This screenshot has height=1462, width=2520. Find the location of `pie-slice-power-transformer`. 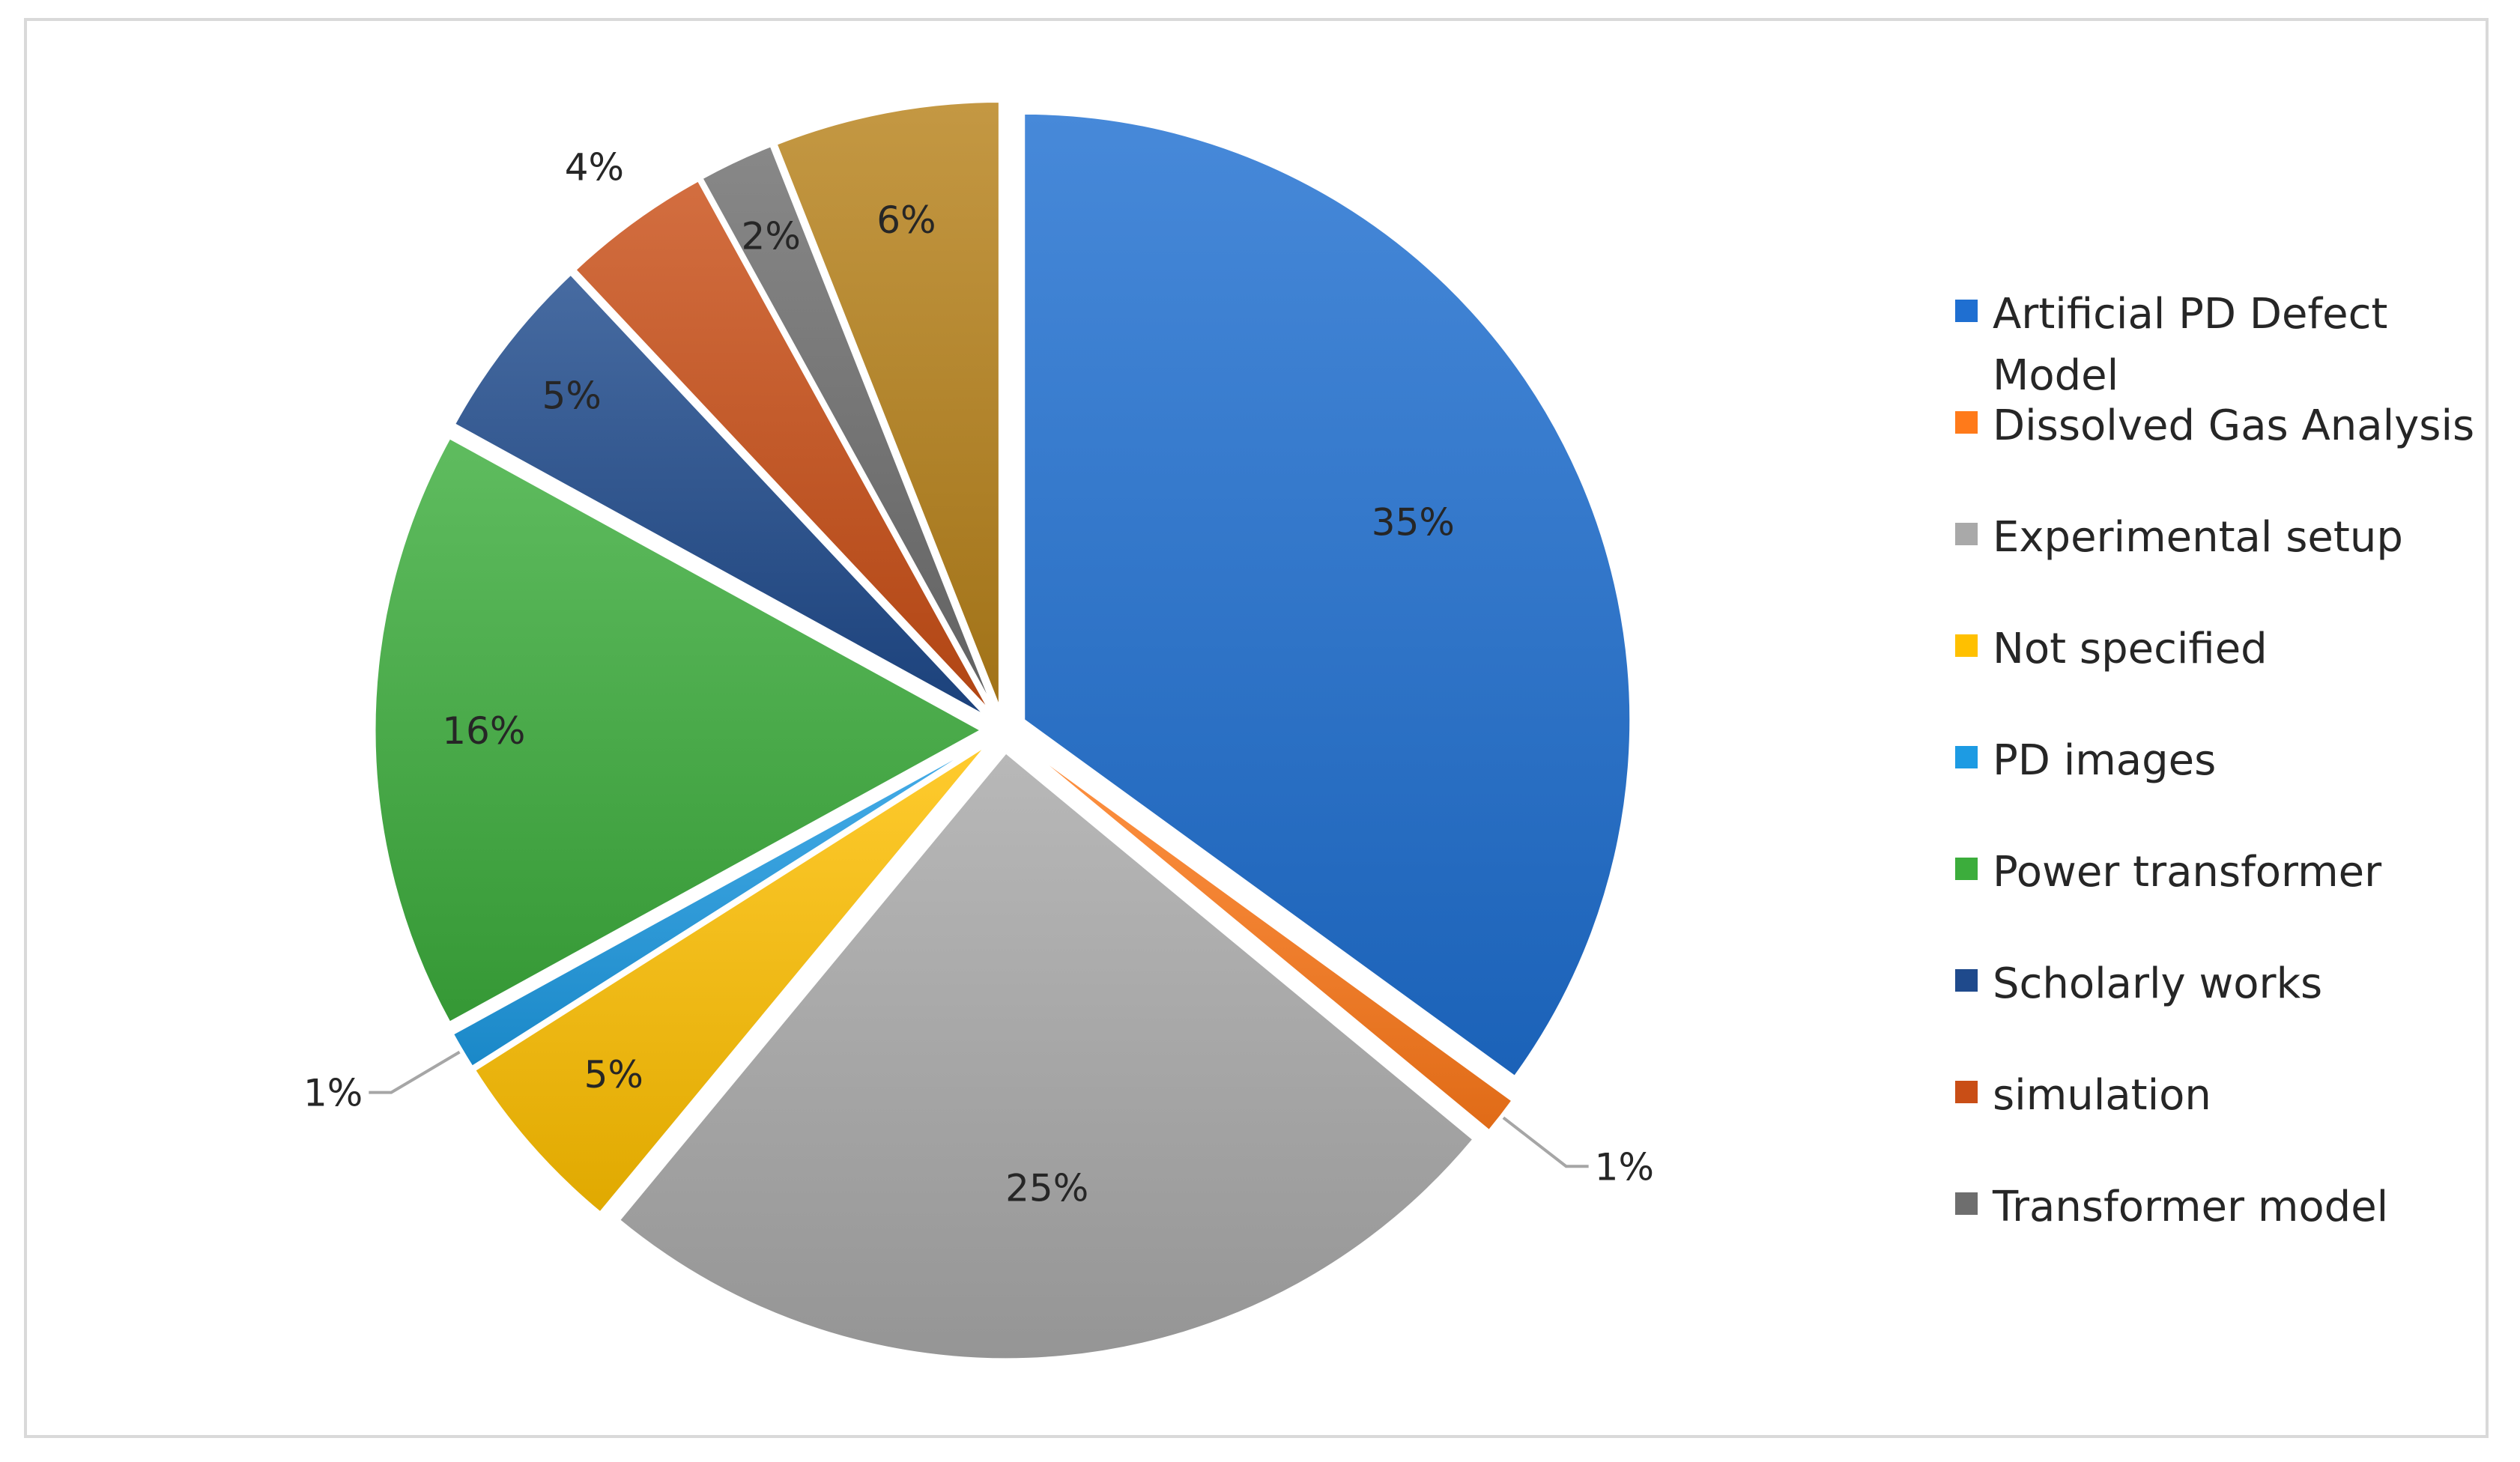

pie-slice-power-transformer is located at coordinates (678, 730).